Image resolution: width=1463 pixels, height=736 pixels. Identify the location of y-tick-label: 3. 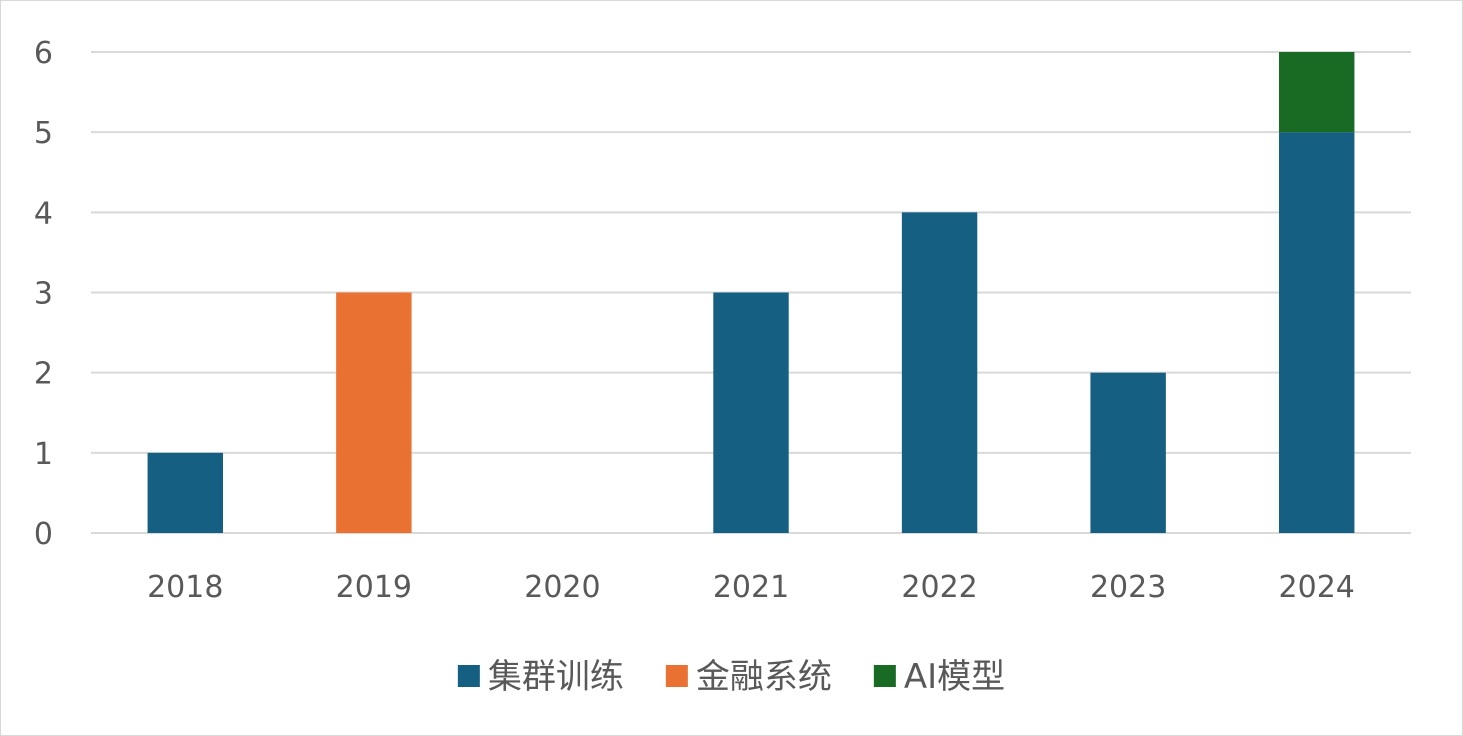
(43, 294).